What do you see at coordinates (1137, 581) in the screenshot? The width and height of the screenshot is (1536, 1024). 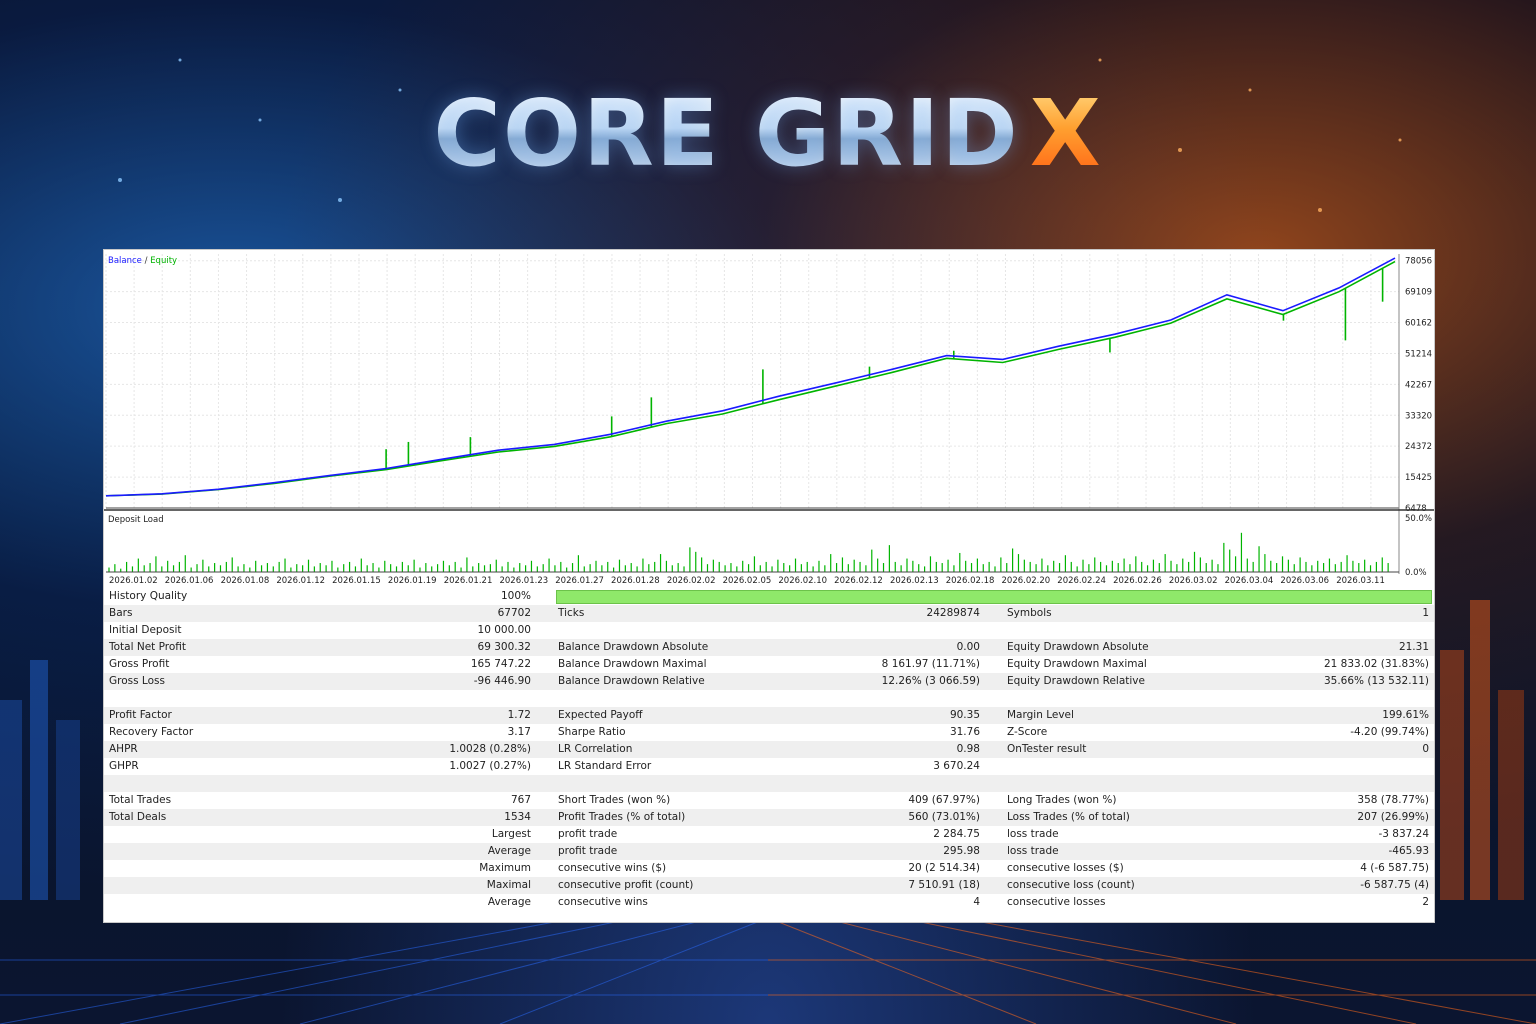 I see `x-tick-label: 2026.02.26` at bounding box center [1137, 581].